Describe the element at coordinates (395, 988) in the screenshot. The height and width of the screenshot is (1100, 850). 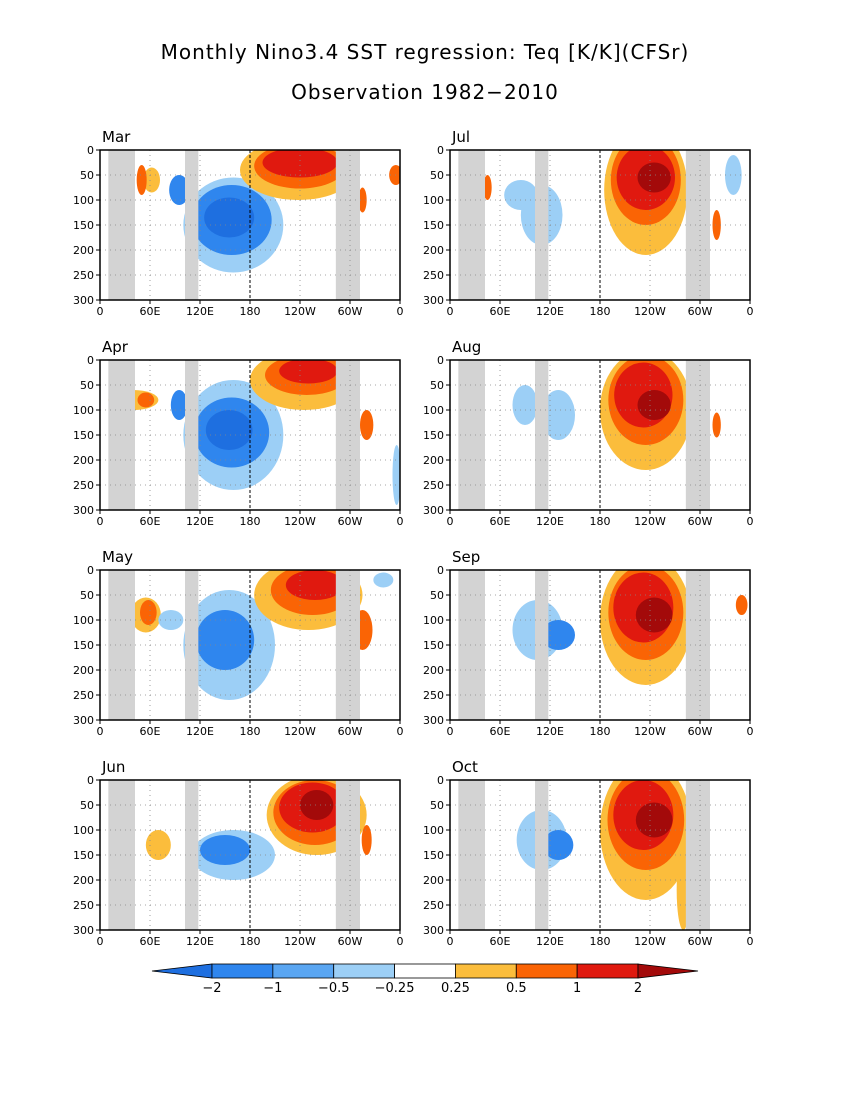
I see `colorbar-label: −0.25` at that location.